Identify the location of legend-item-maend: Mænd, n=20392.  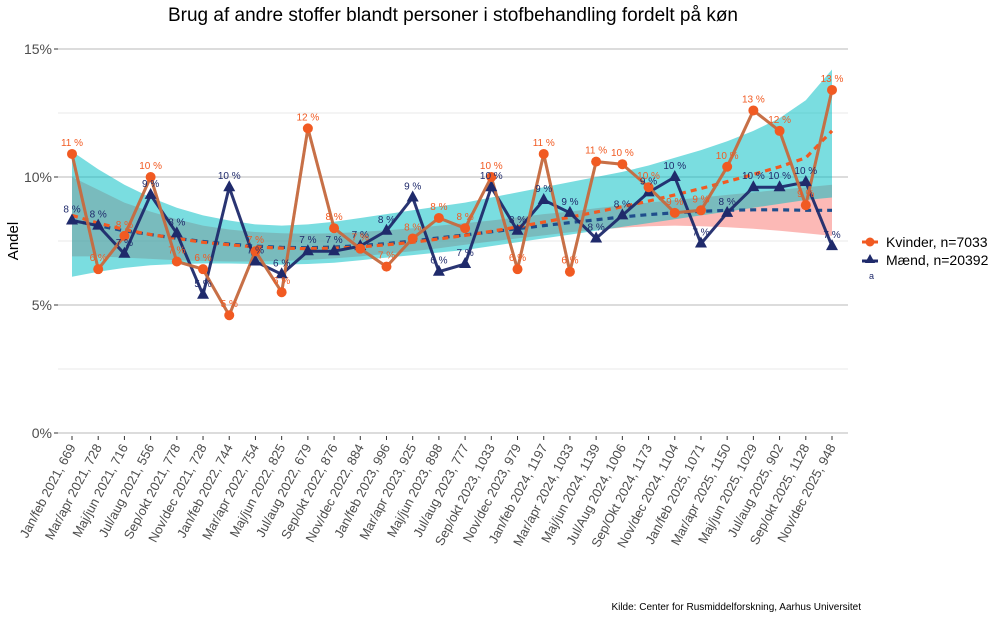
(924, 260).